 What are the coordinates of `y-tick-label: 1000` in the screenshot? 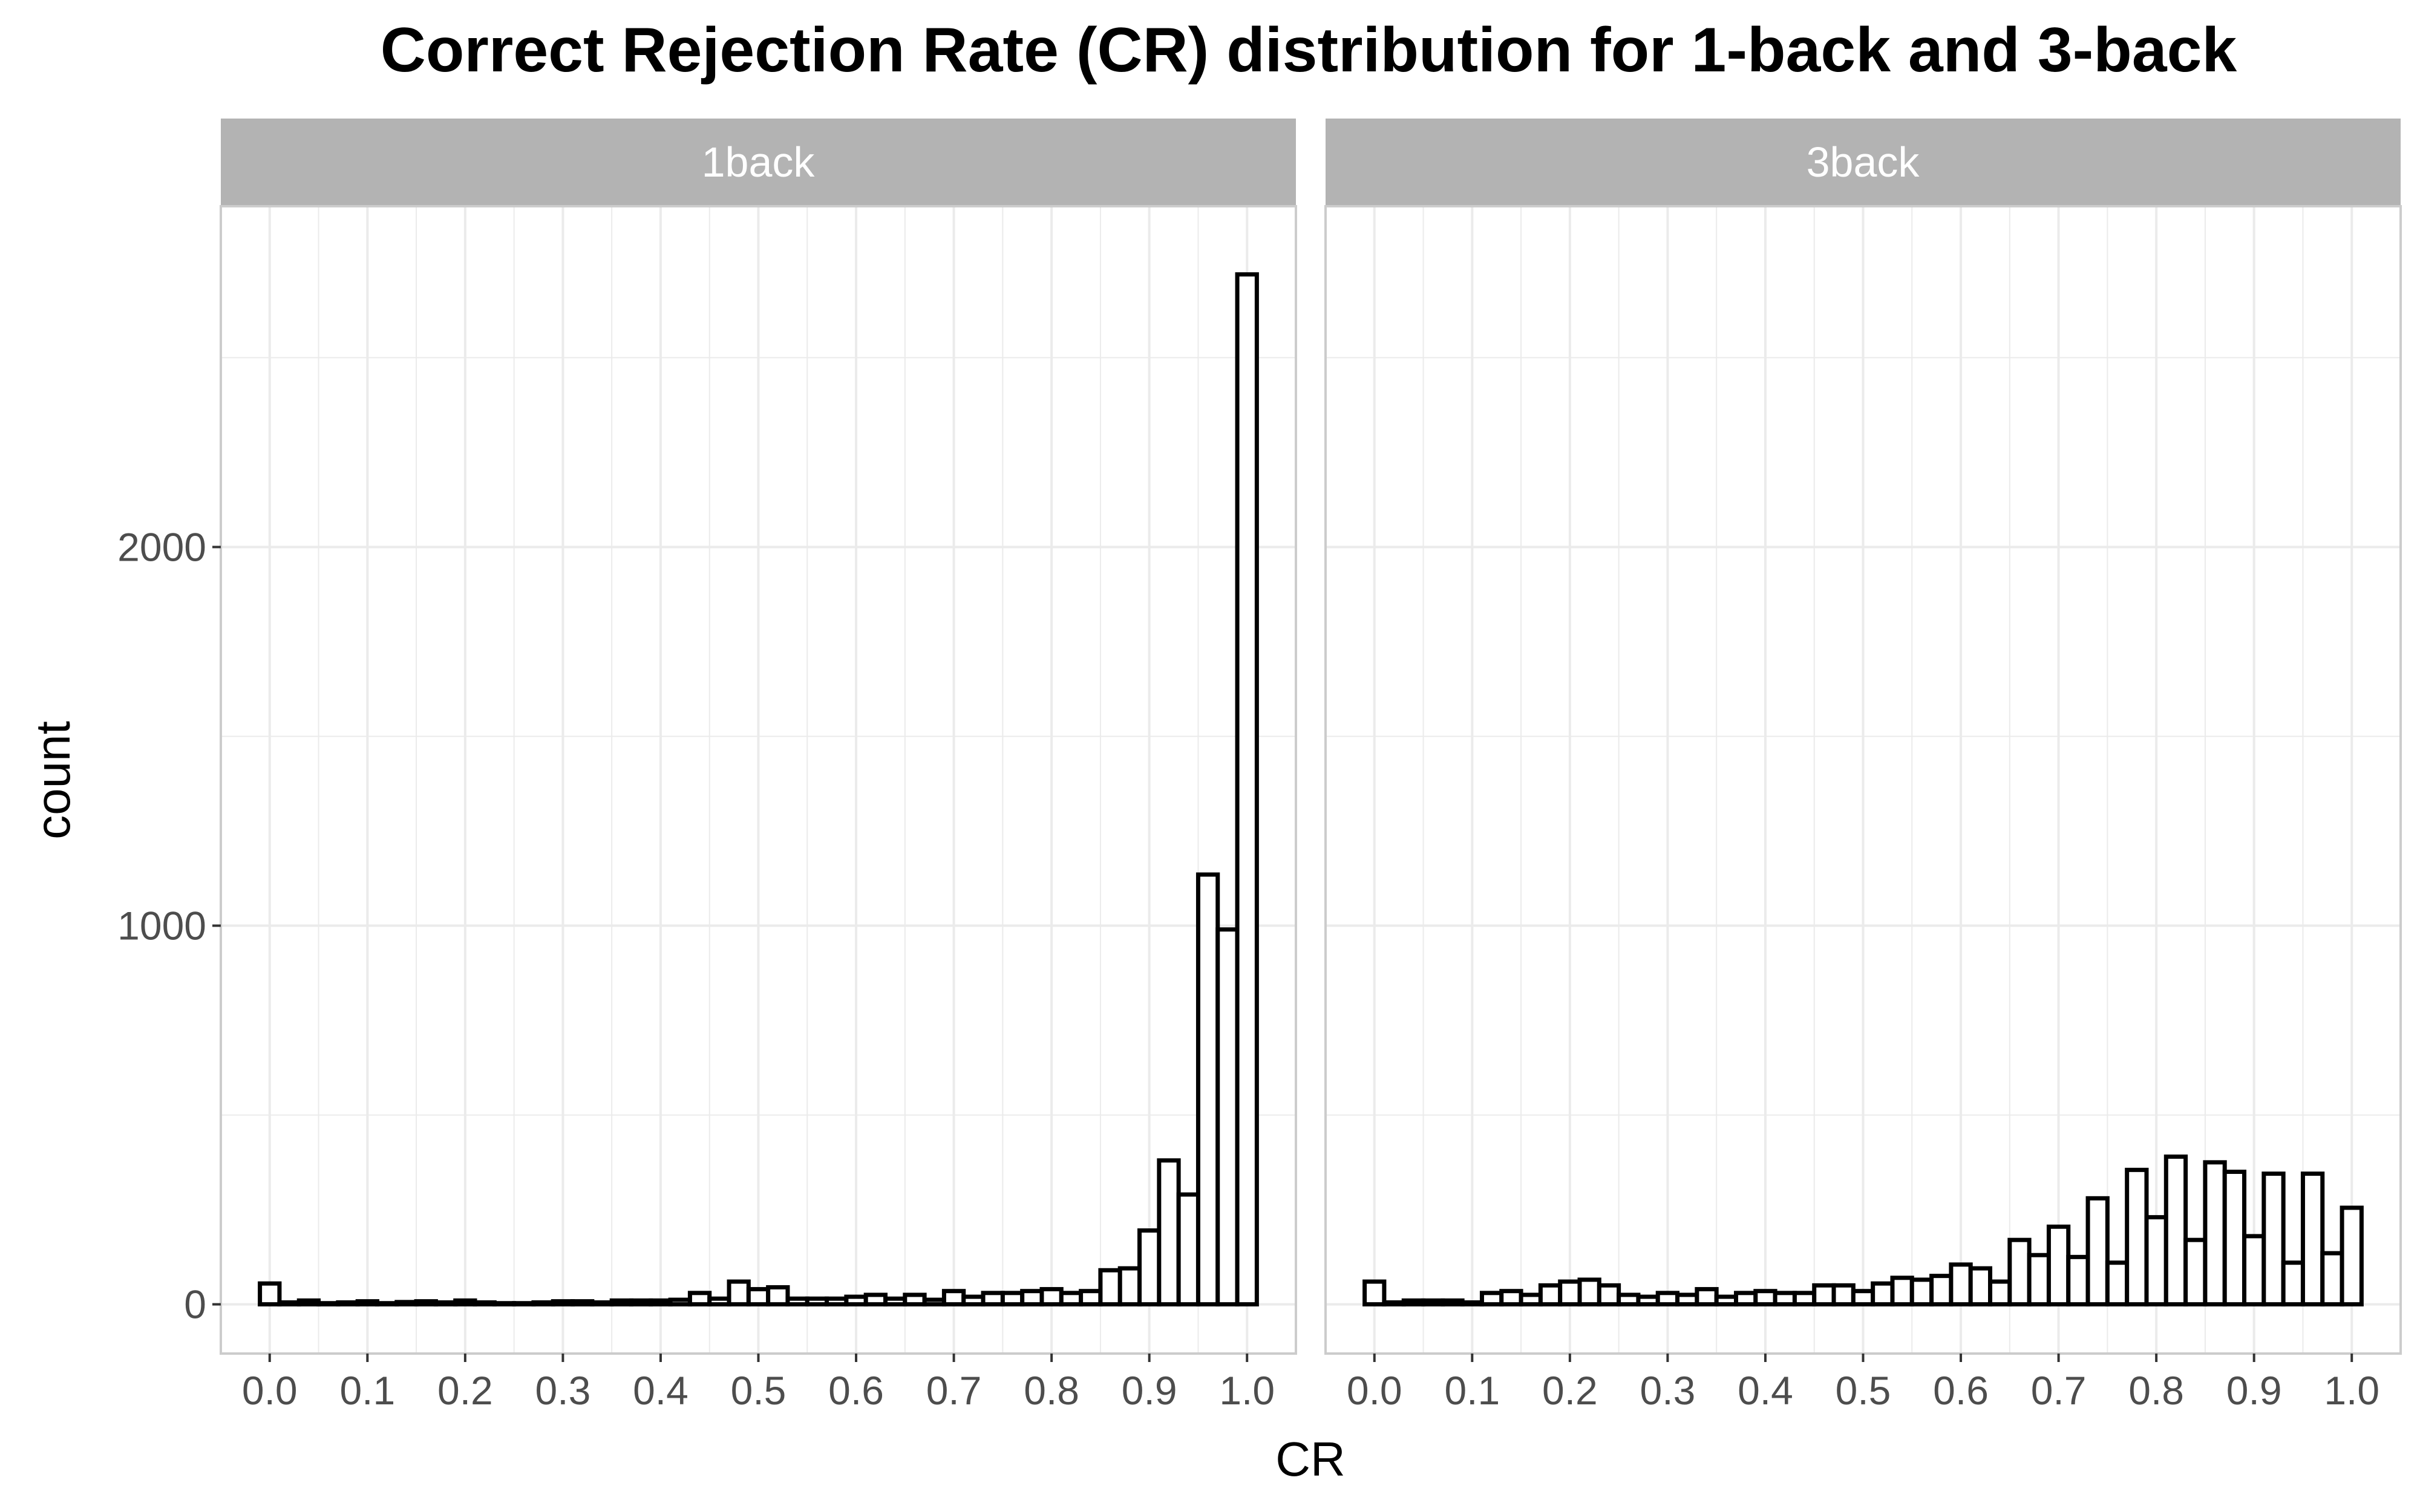 It's located at (162, 926).